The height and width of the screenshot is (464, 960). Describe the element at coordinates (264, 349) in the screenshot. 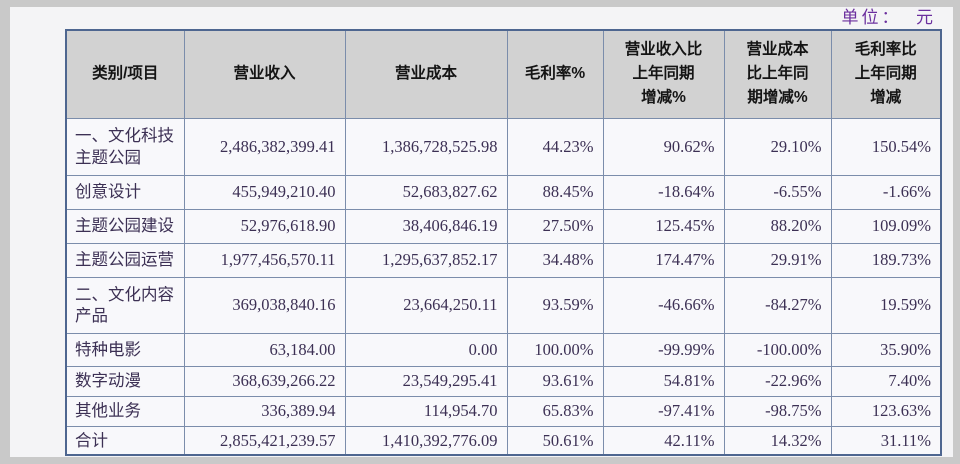

I see `cell-revenue: 63,184.00` at that location.